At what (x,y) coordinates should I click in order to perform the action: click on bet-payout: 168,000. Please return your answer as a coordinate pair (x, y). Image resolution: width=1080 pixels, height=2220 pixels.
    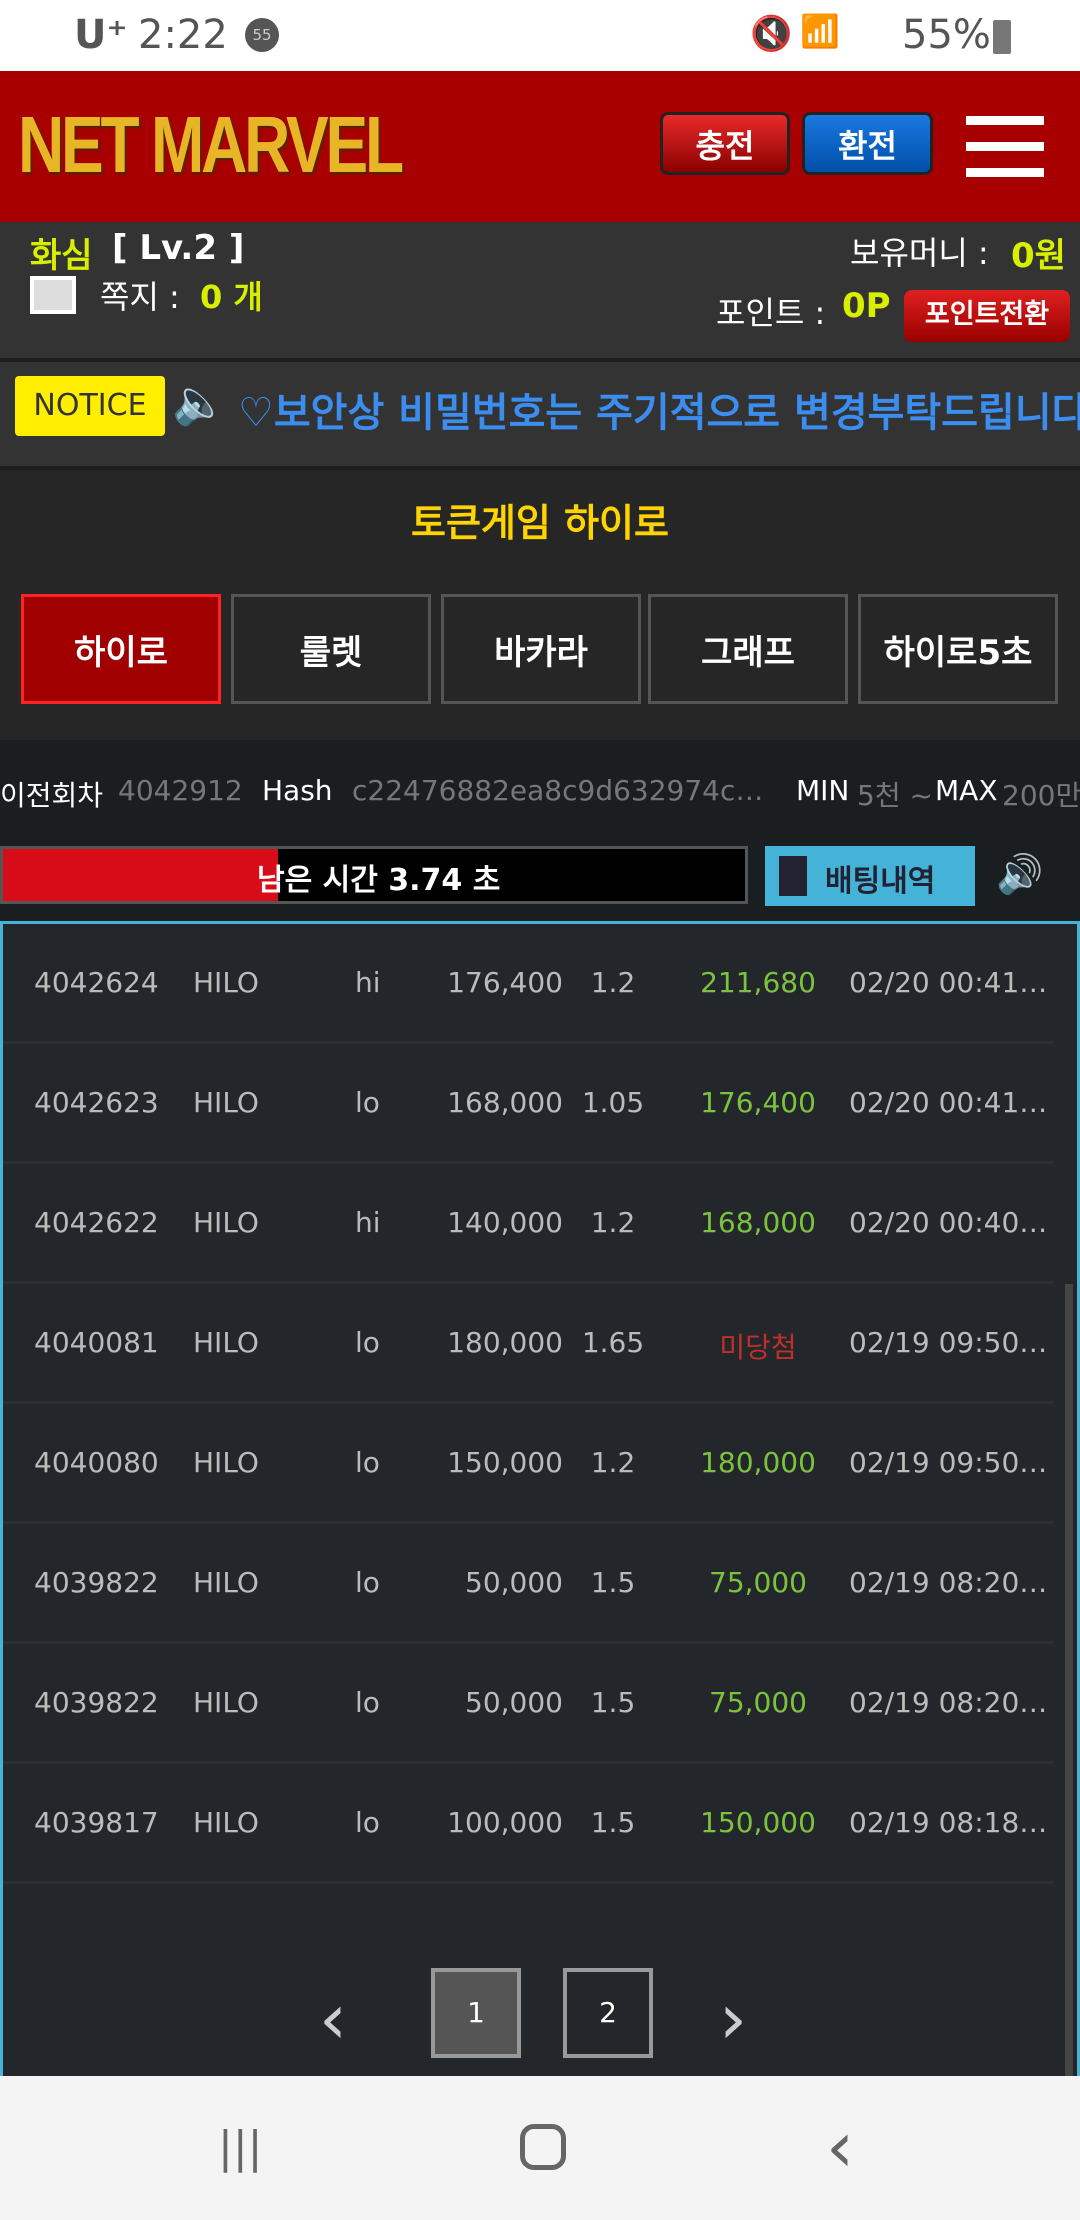
    Looking at the image, I should click on (758, 1222).